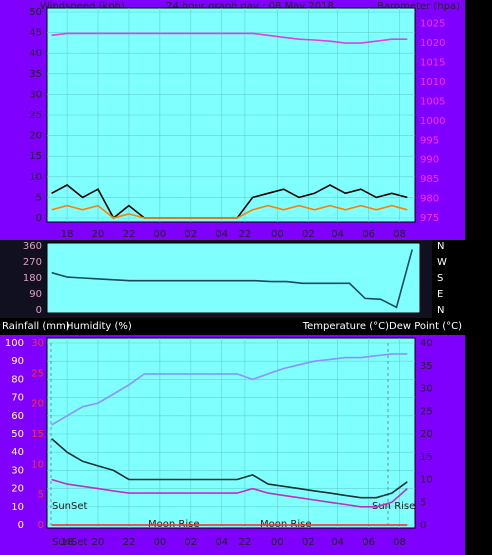 The image size is (492, 555). I want to click on annotation: Sun Rise, so click(393, 506).